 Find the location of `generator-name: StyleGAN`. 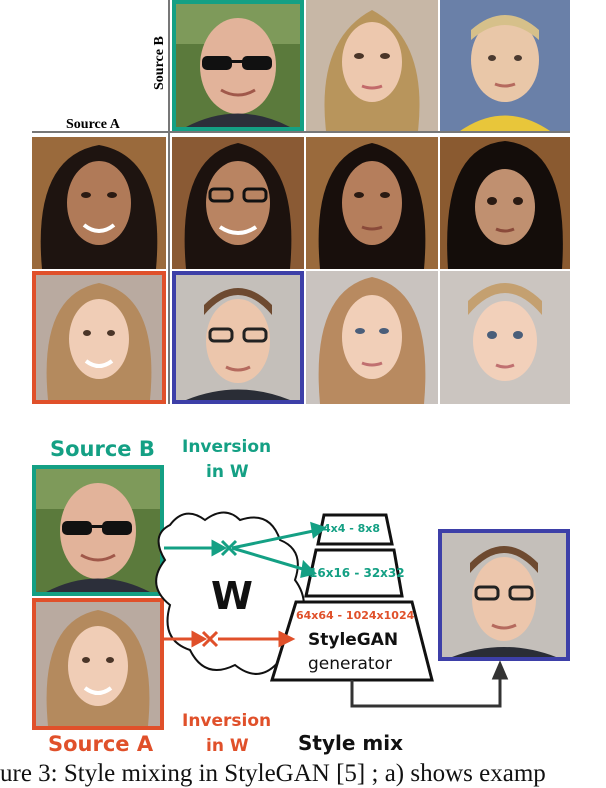

generator-name: StyleGAN is located at coordinates (353, 640).